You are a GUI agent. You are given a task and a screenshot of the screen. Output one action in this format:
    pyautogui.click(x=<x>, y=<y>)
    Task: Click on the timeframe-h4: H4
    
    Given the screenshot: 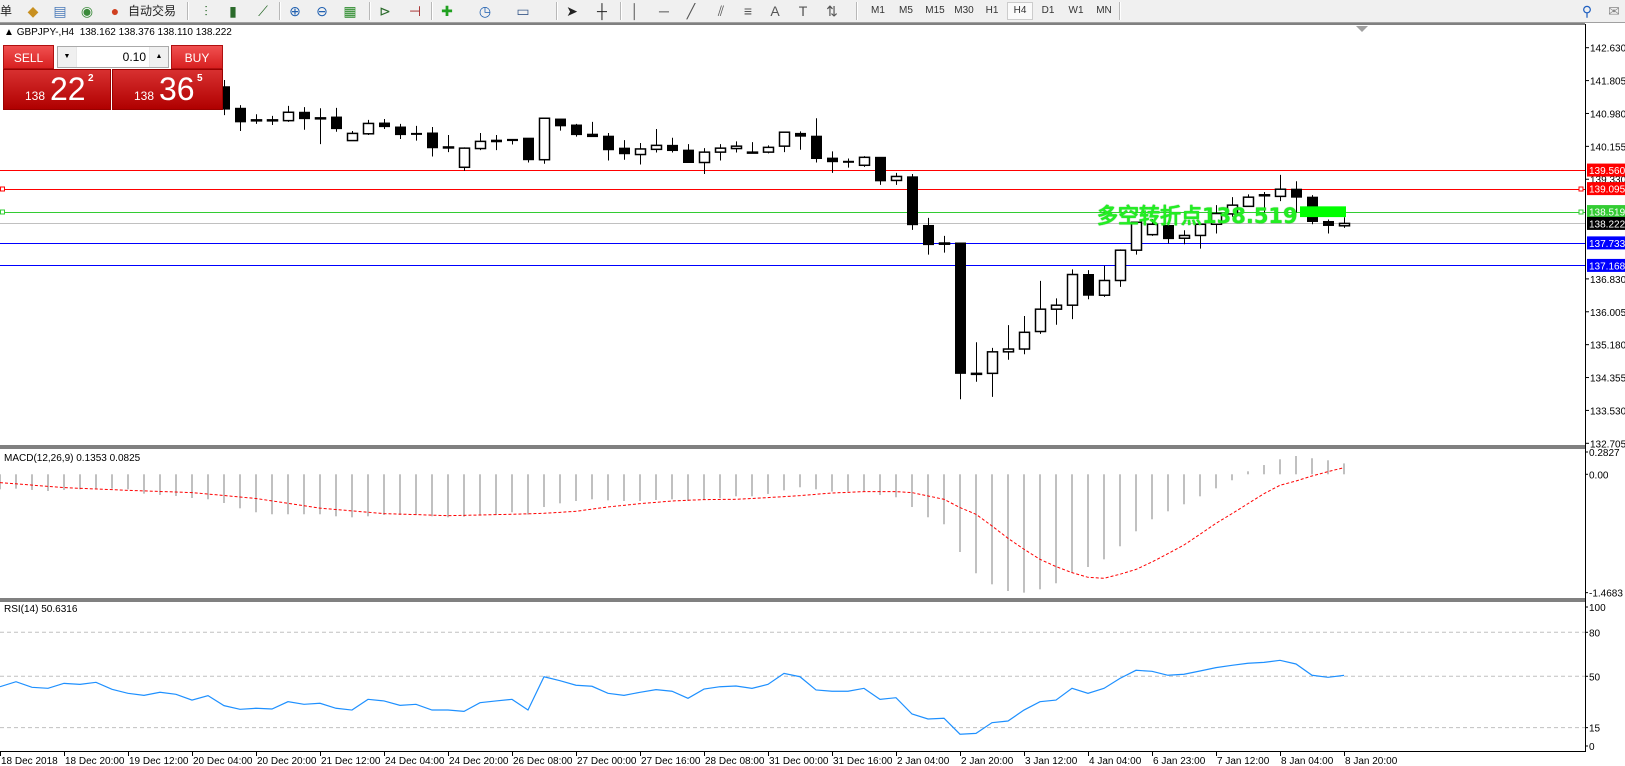 What is the action you would take?
    pyautogui.click(x=1020, y=11)
    